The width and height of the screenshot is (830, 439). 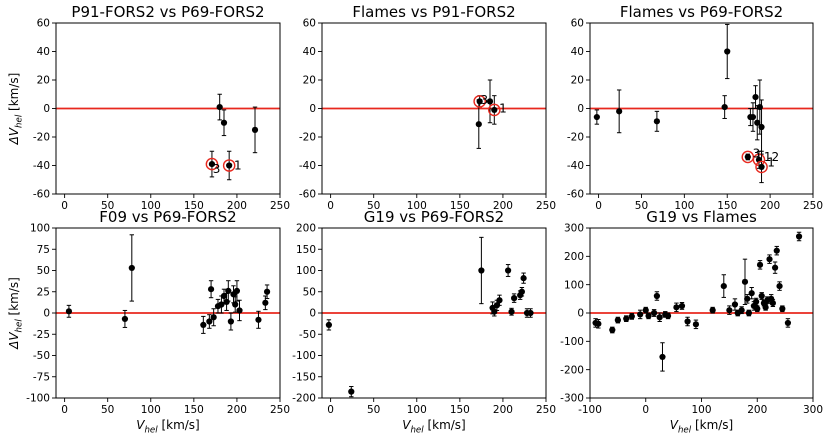 I want to click on y-tick-label: 20, so click(x=309, y=81).